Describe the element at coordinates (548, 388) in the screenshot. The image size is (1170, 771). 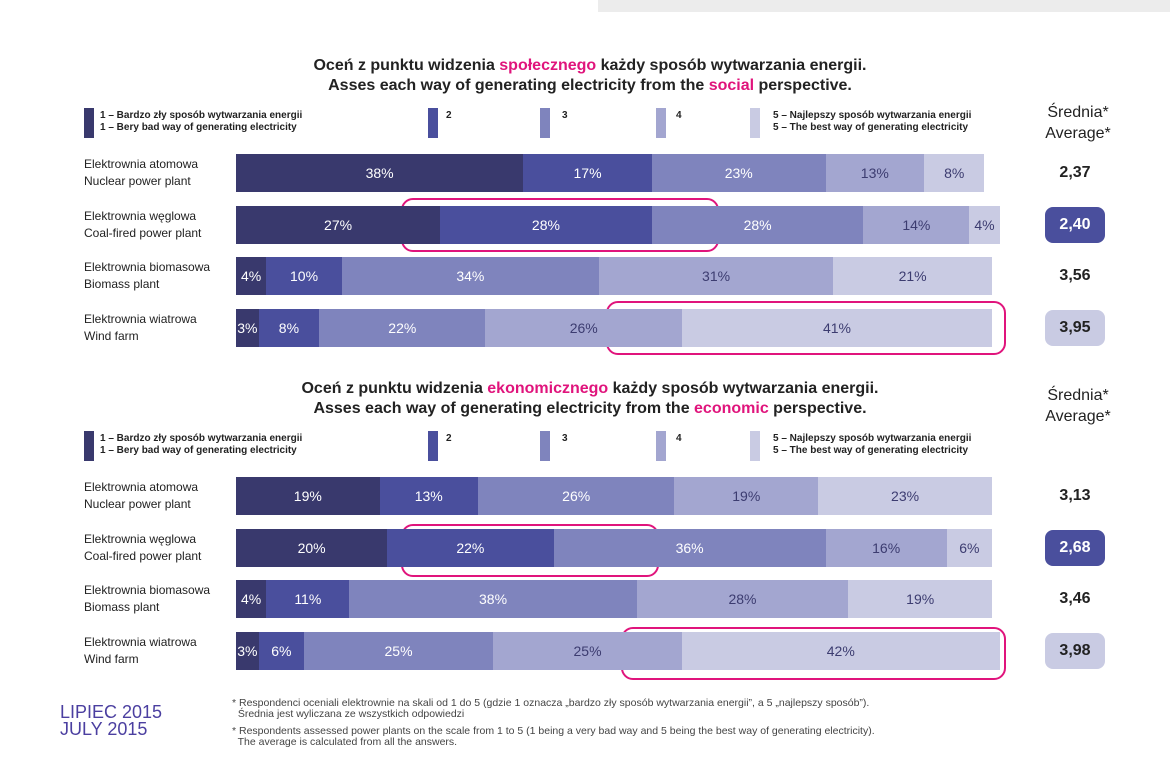
I see `title-part: ekonomicznego` at that location.